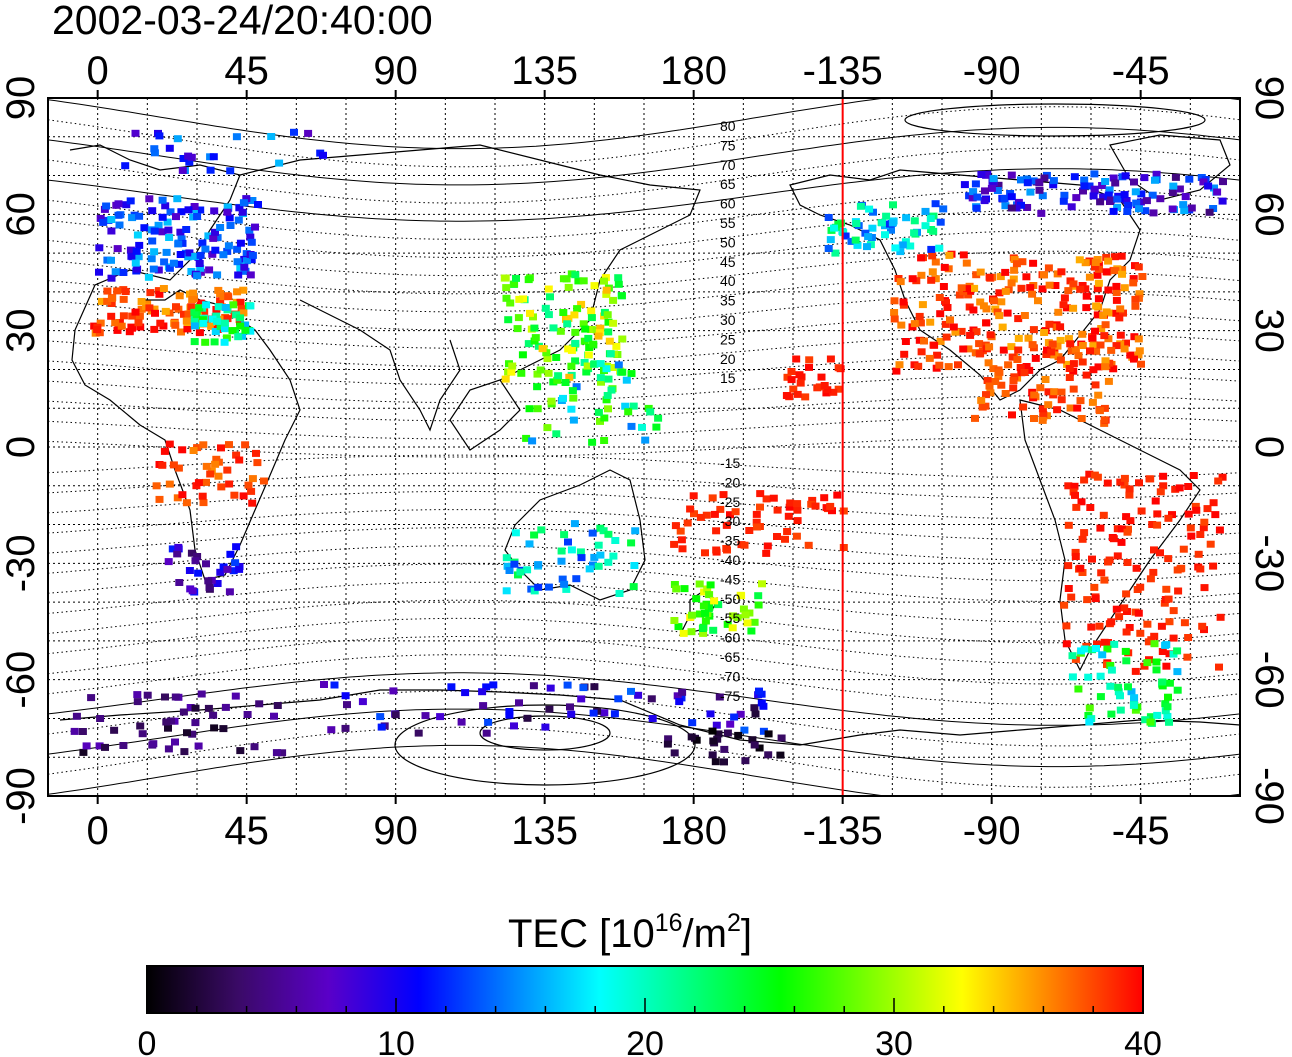 This screenshot has width=1292, height=1057. What do you see at coordinates (705, 934) in the screenshot?
I see `colorbar-title-mid: /m` at bounding box center [705, 934].